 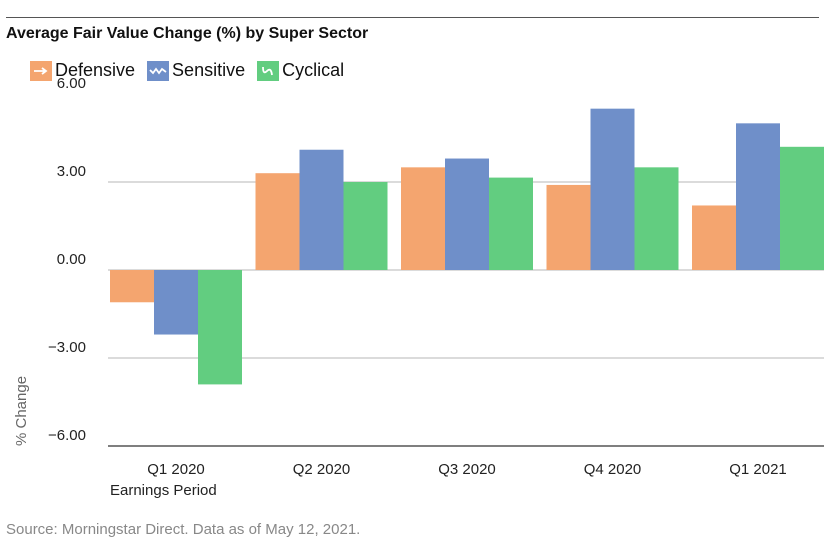 What do you see at coordinates (322, 469) in the screenshot?
I see `x-tick-label: Q2 2020` at bounding box center [322, 469].